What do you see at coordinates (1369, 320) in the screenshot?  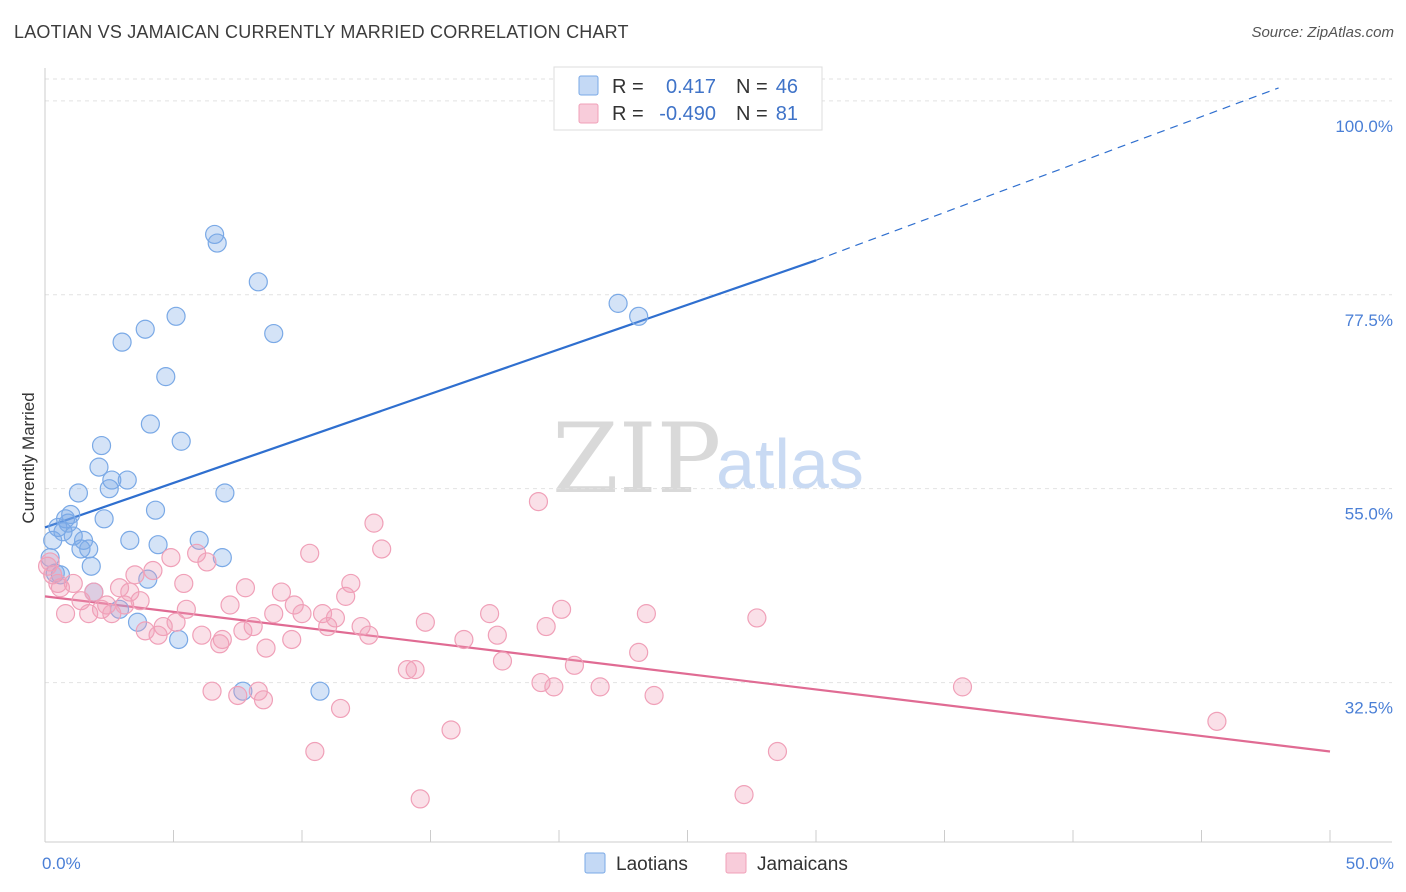 I see `y-tick-label: 77.5%` at bounding box center [1369, 320].